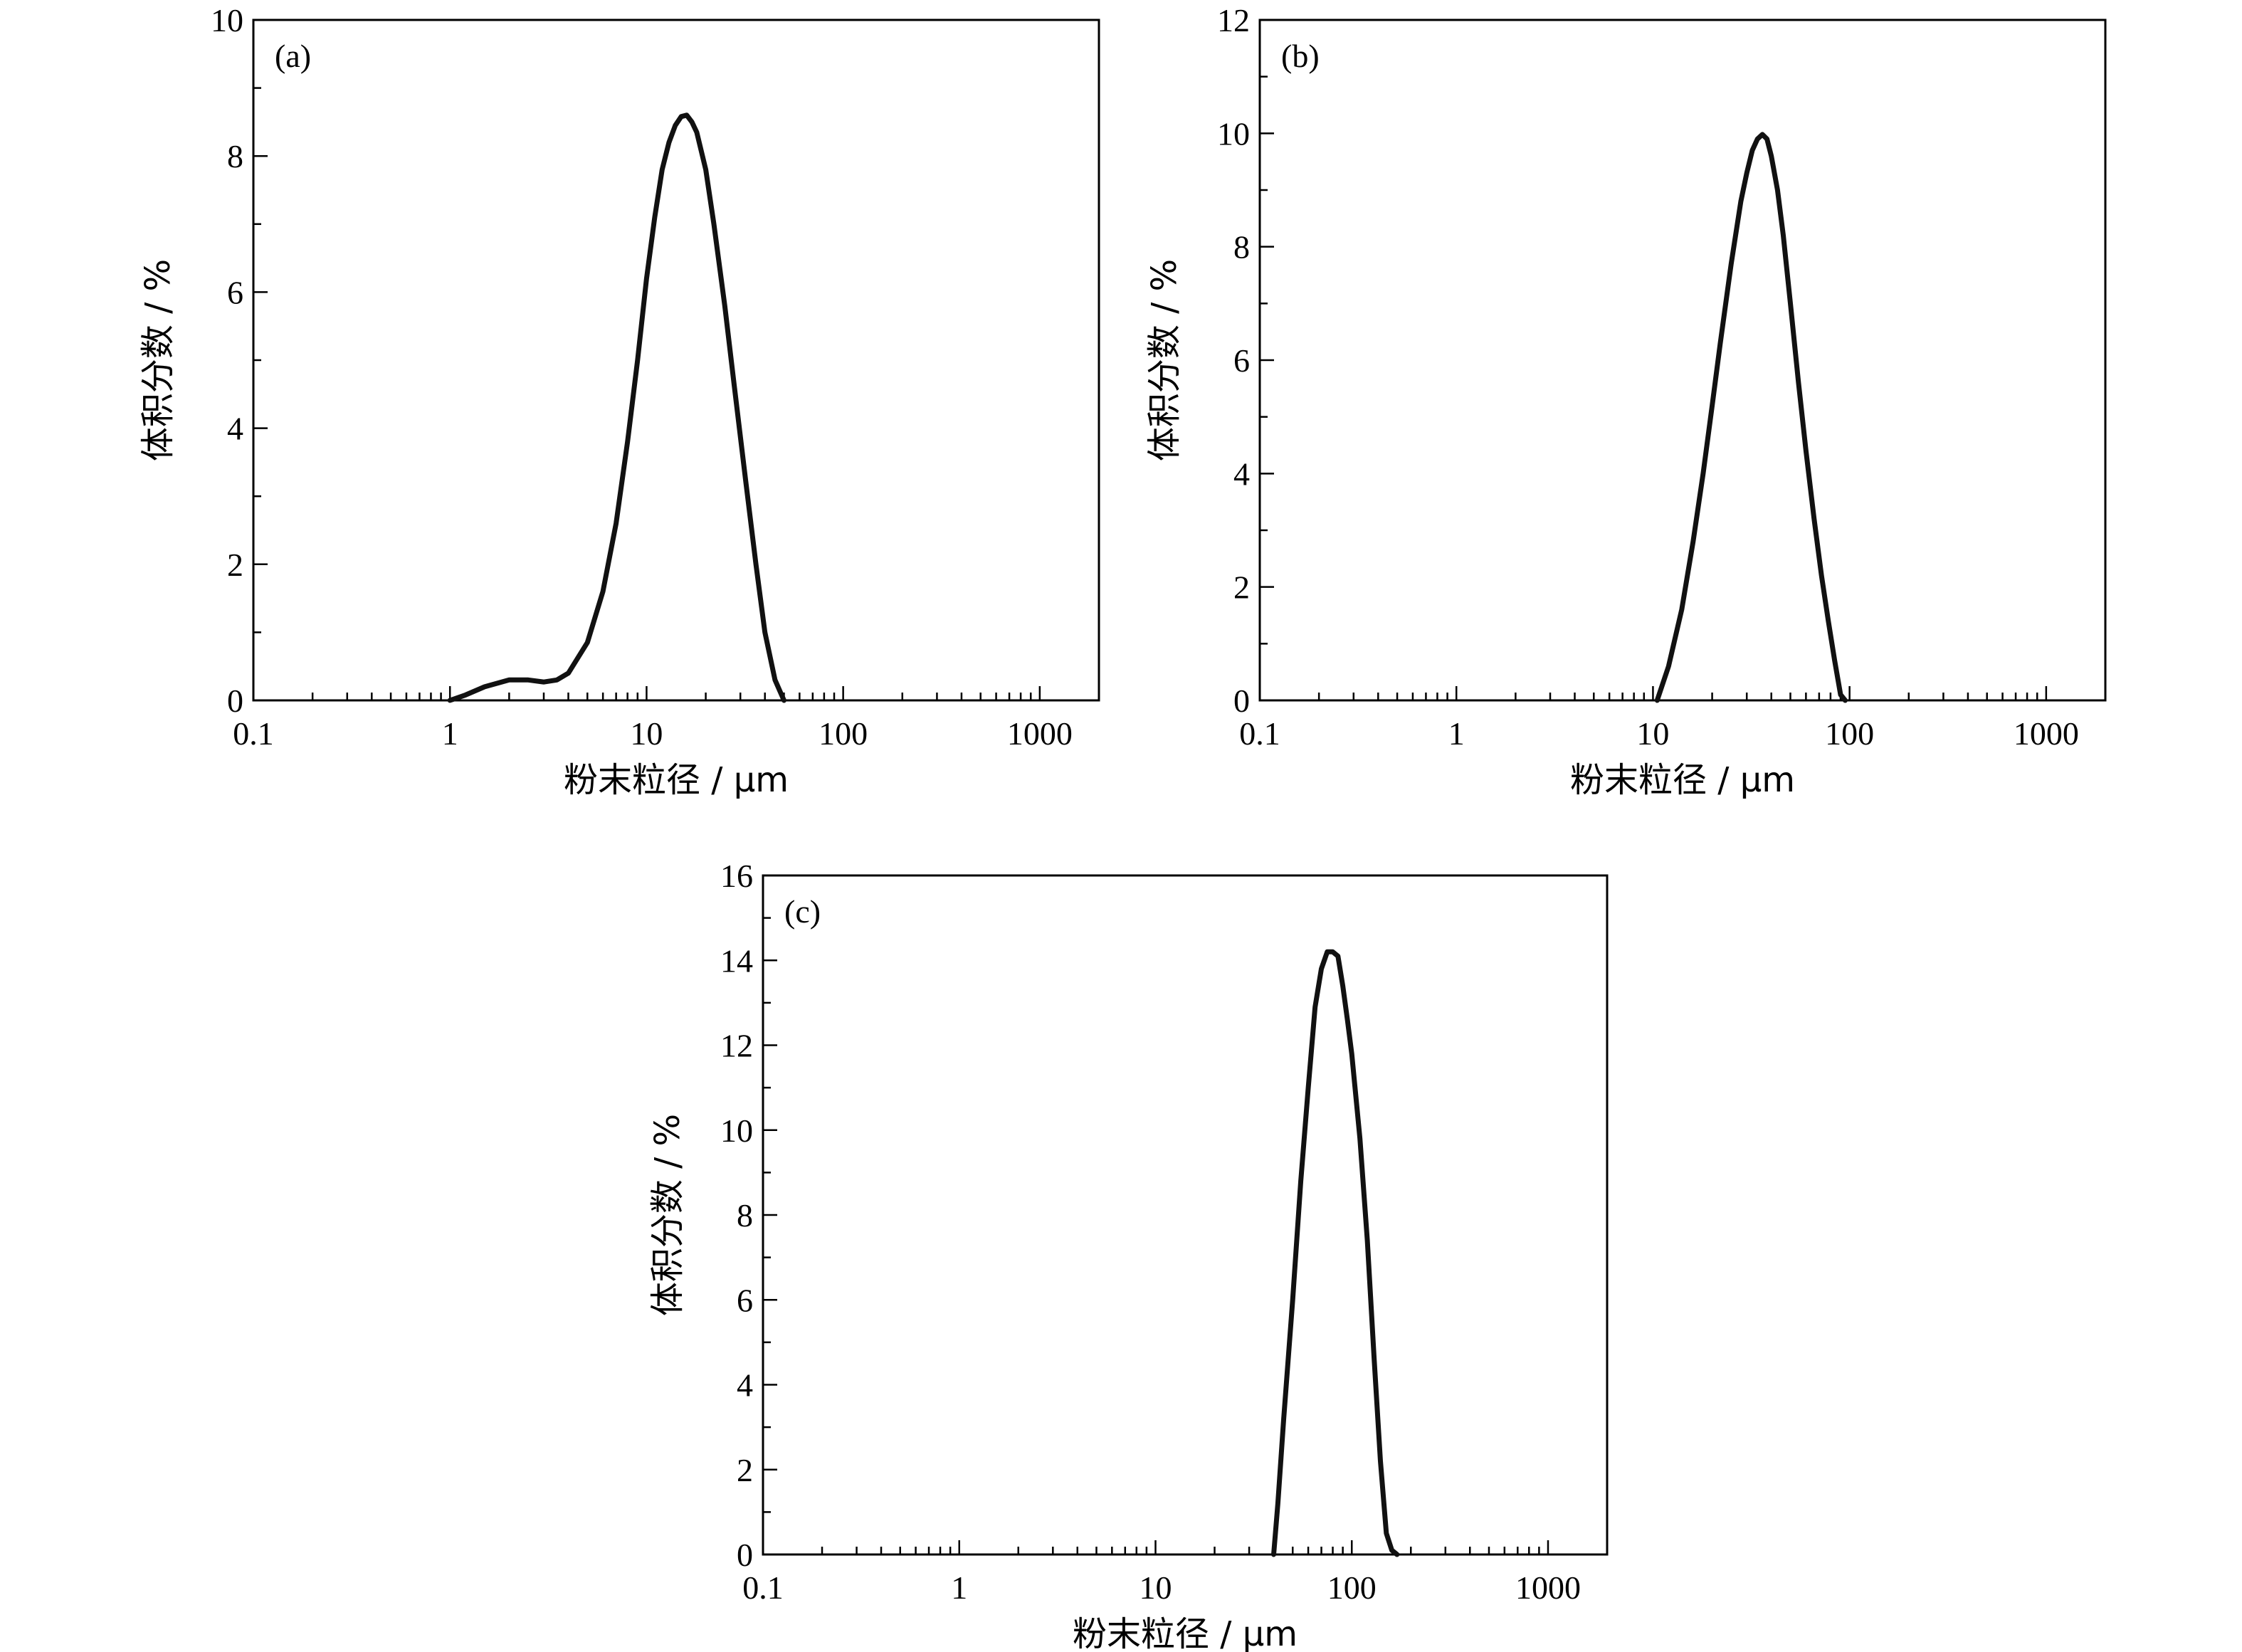 This screenshot has height=1652, width=2242. I want to click on panel-label: (b), so click(1300, 56).